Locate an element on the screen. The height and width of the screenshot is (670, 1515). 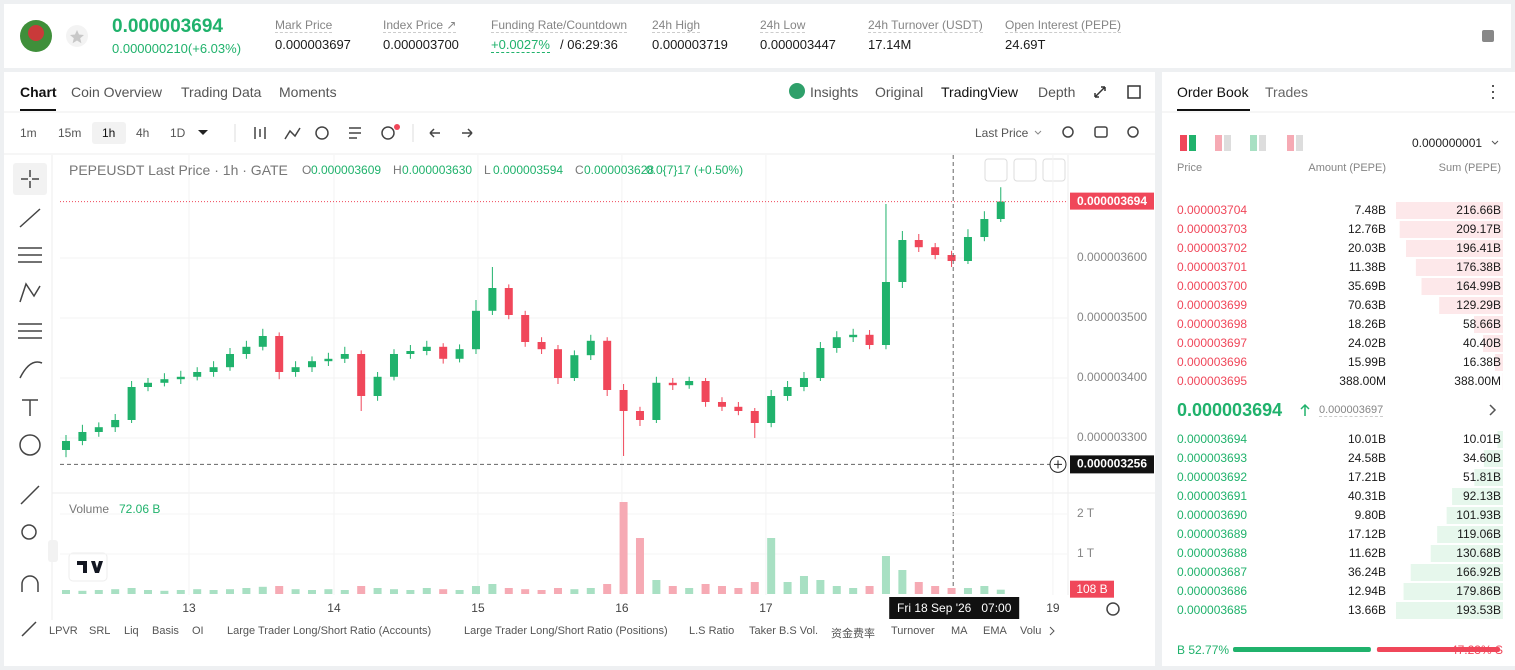
interval-button: 1D is located at coordinates (178, 133).